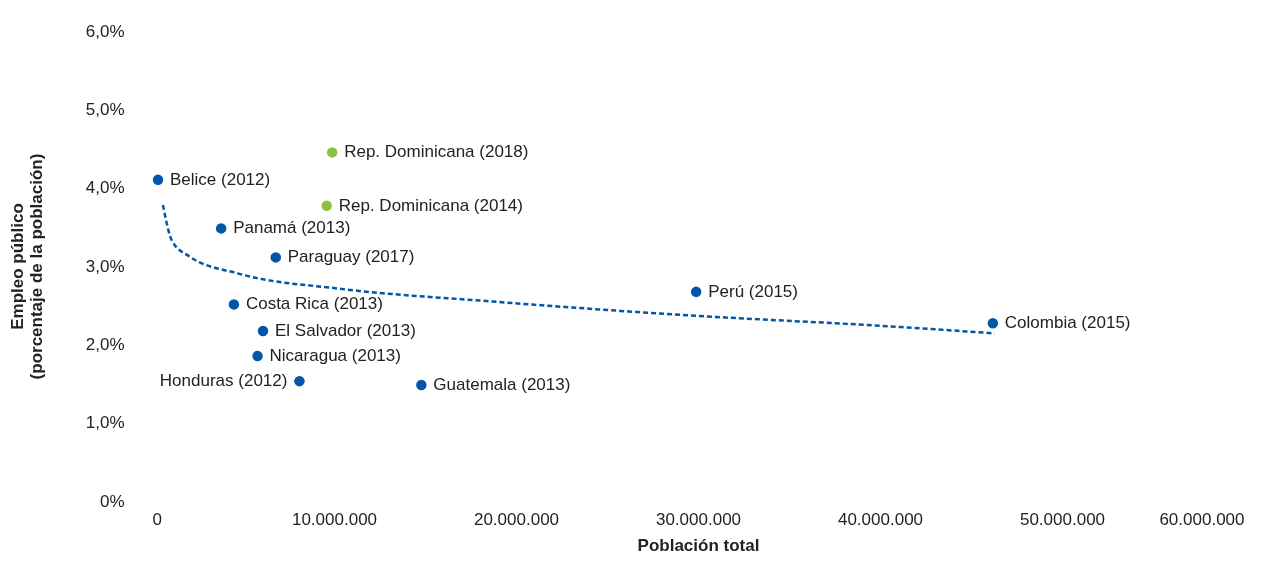 The image size is (1270, 572). Describe the element at coordinates (223, 381) in the screenshot. I see `annotation: Honduras (2012)` at that location.